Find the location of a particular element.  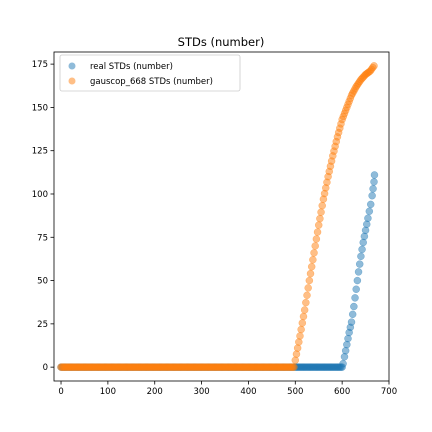

x-tick-label: 500 is located at coordinates (295, 392).